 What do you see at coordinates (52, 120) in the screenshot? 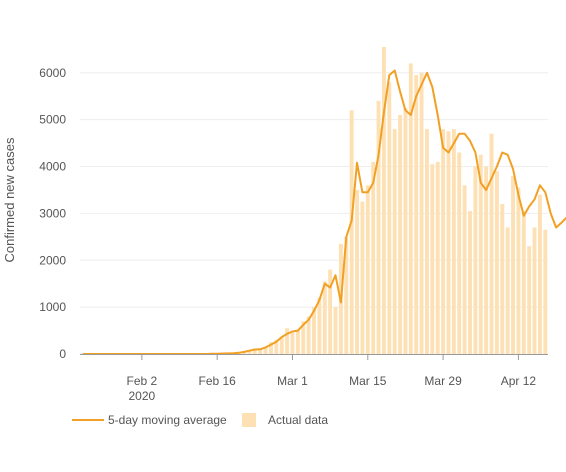
I see `y-tick-label: 5000` at bounding box center [52, 120].